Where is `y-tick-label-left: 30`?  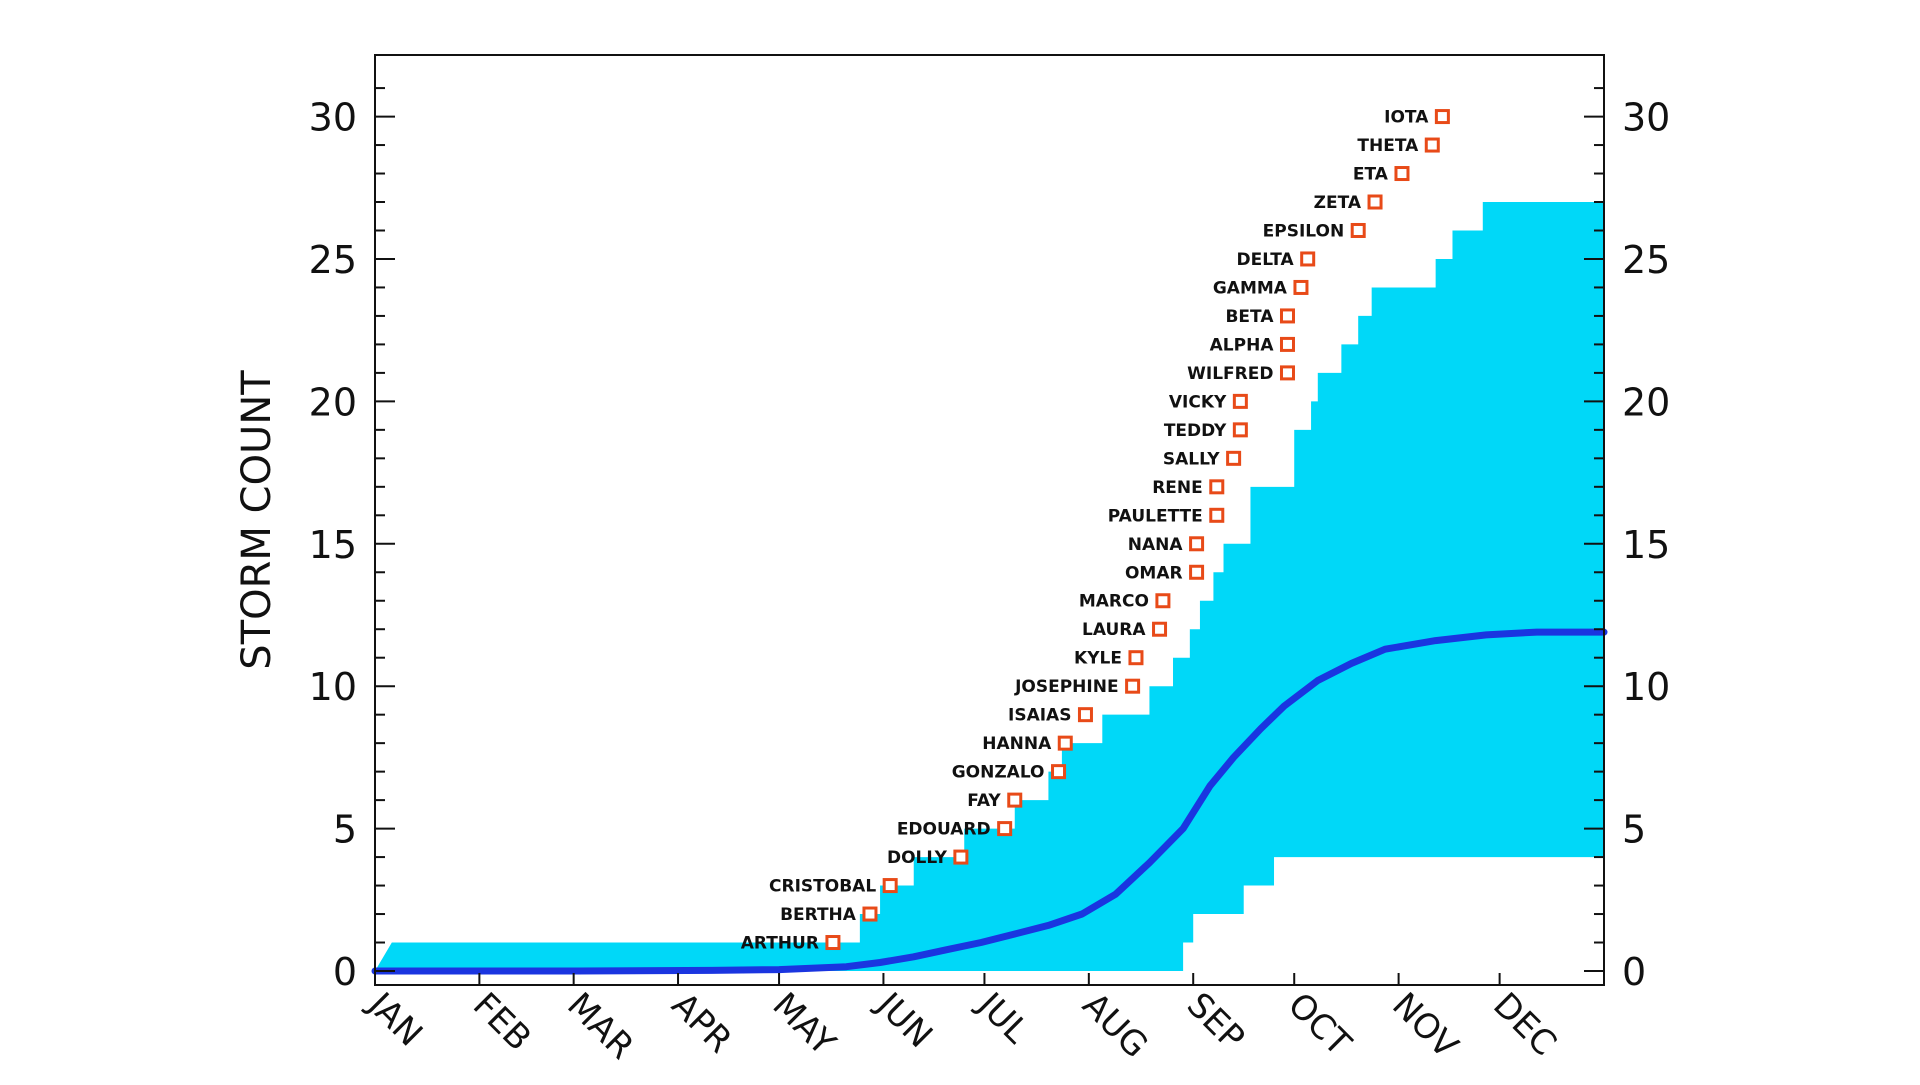 y-tick-label-left: 30 is located at coordinates (333, 118).